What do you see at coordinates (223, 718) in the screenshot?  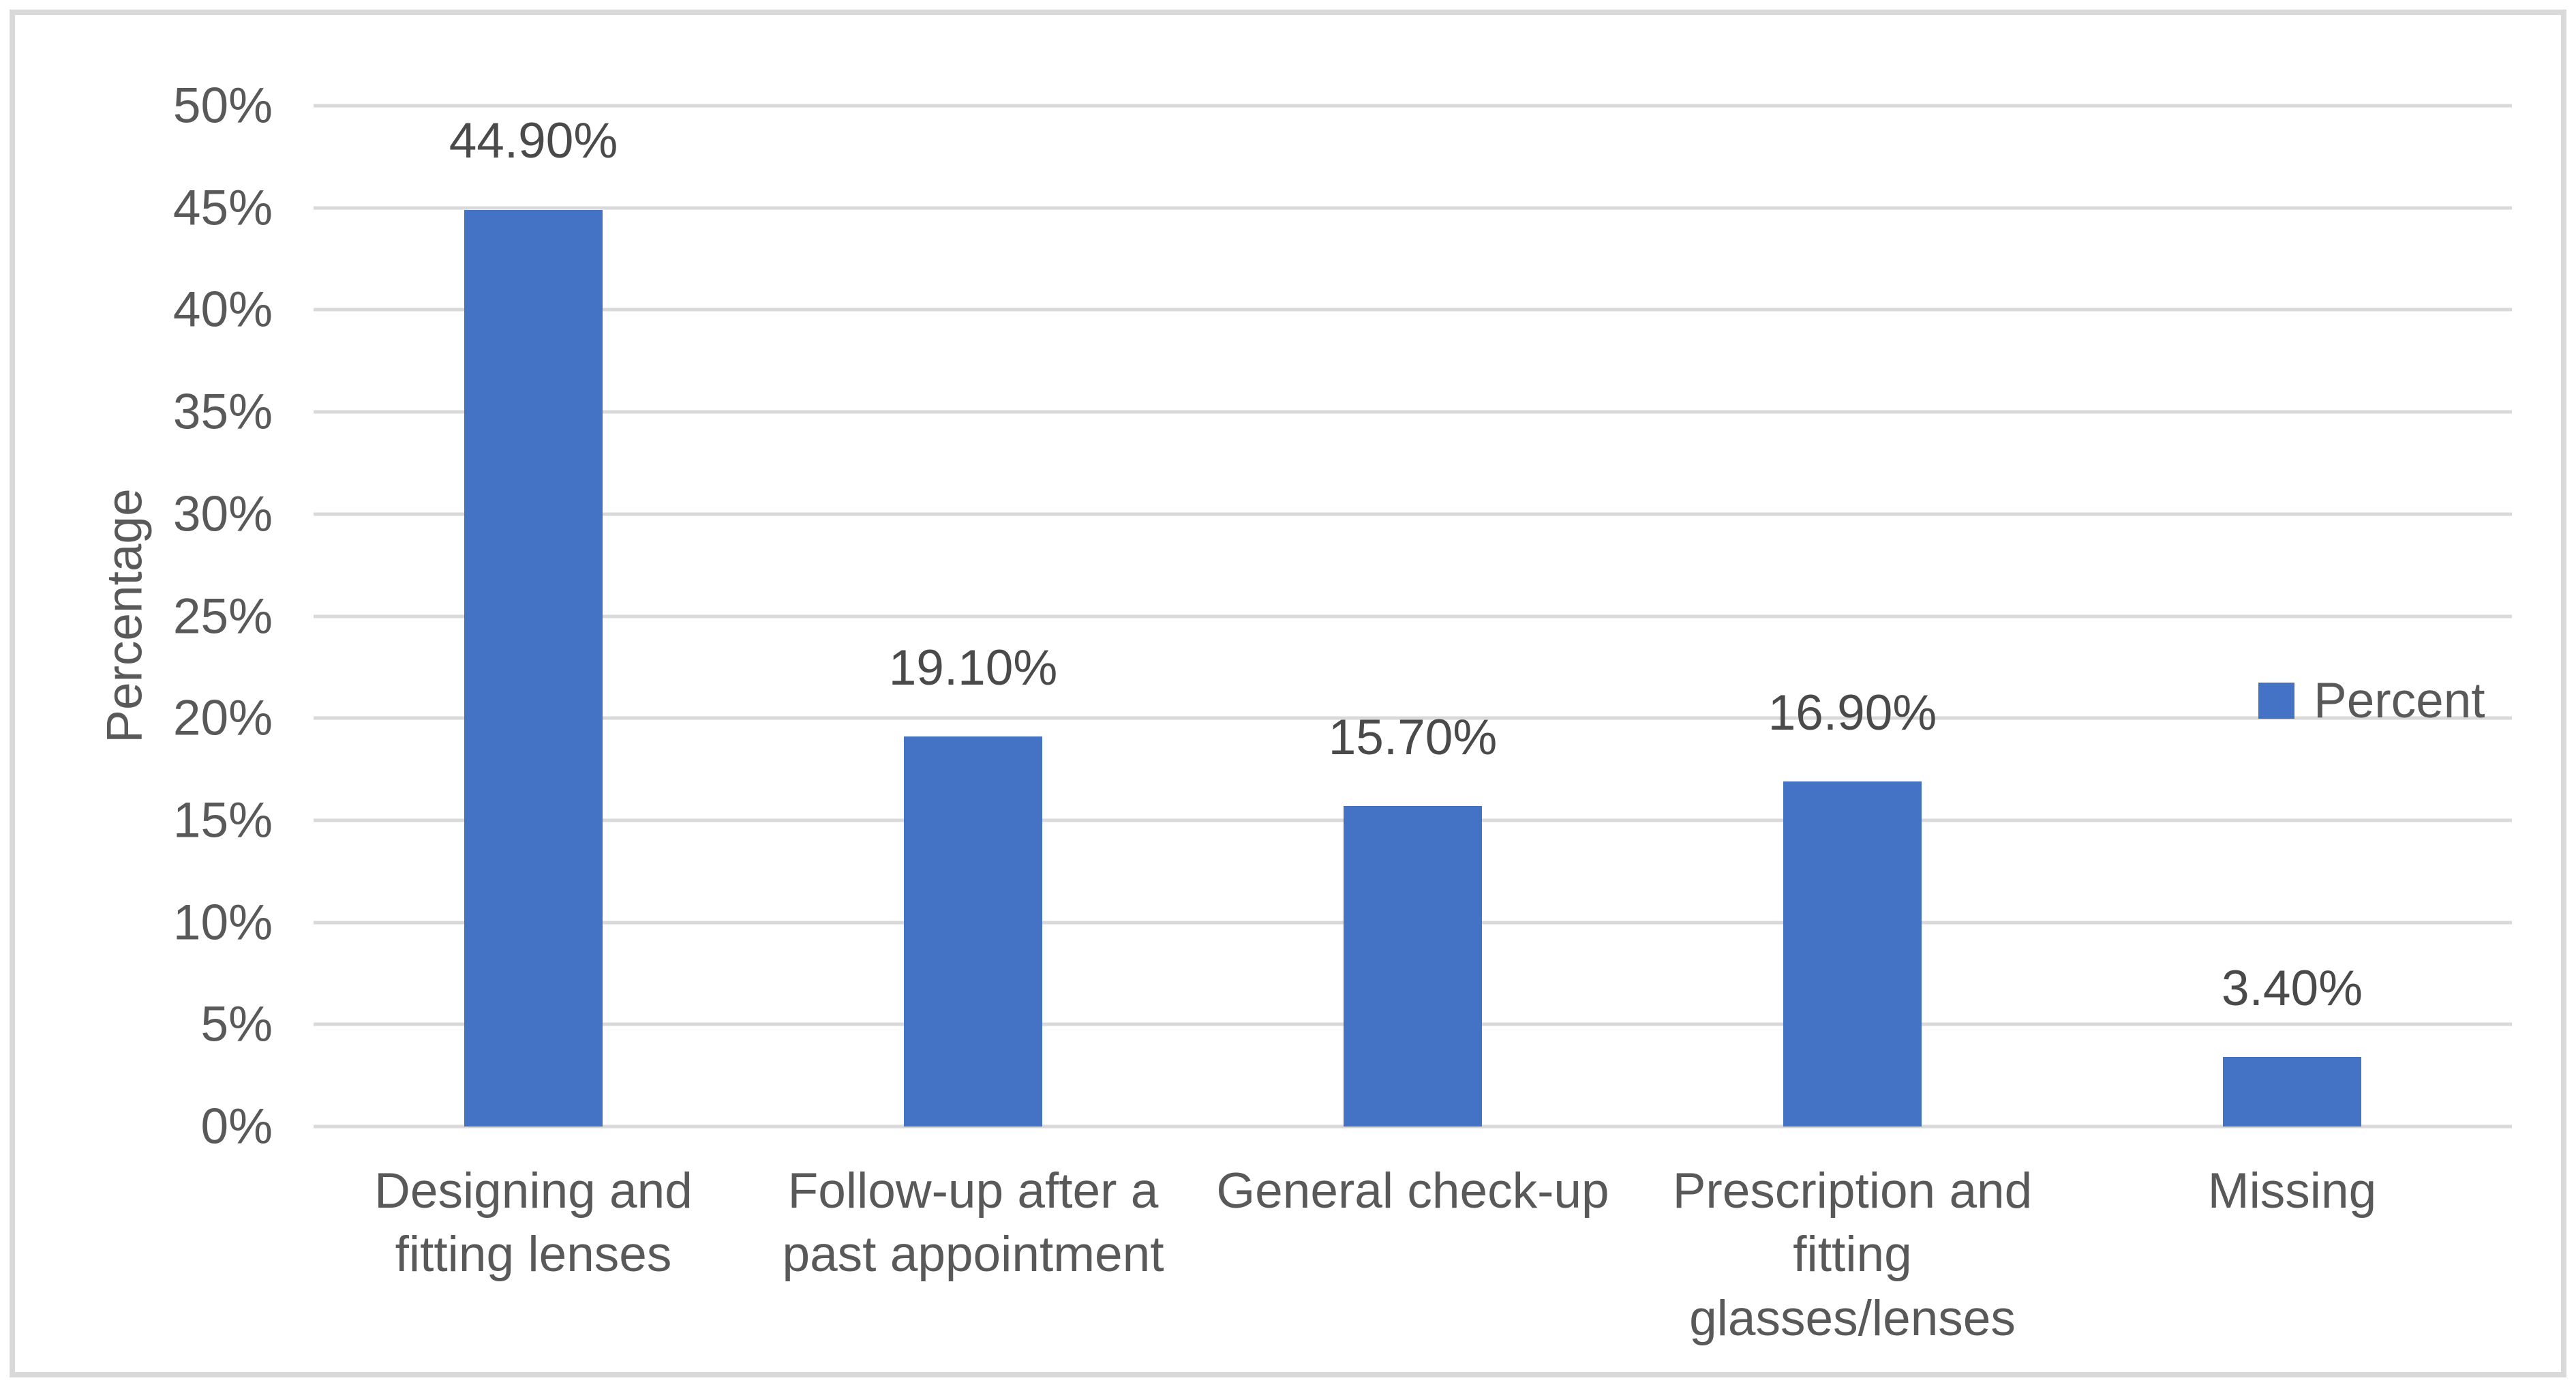 I see `y-tick-label: 20%` at bounding box center [223, 718].